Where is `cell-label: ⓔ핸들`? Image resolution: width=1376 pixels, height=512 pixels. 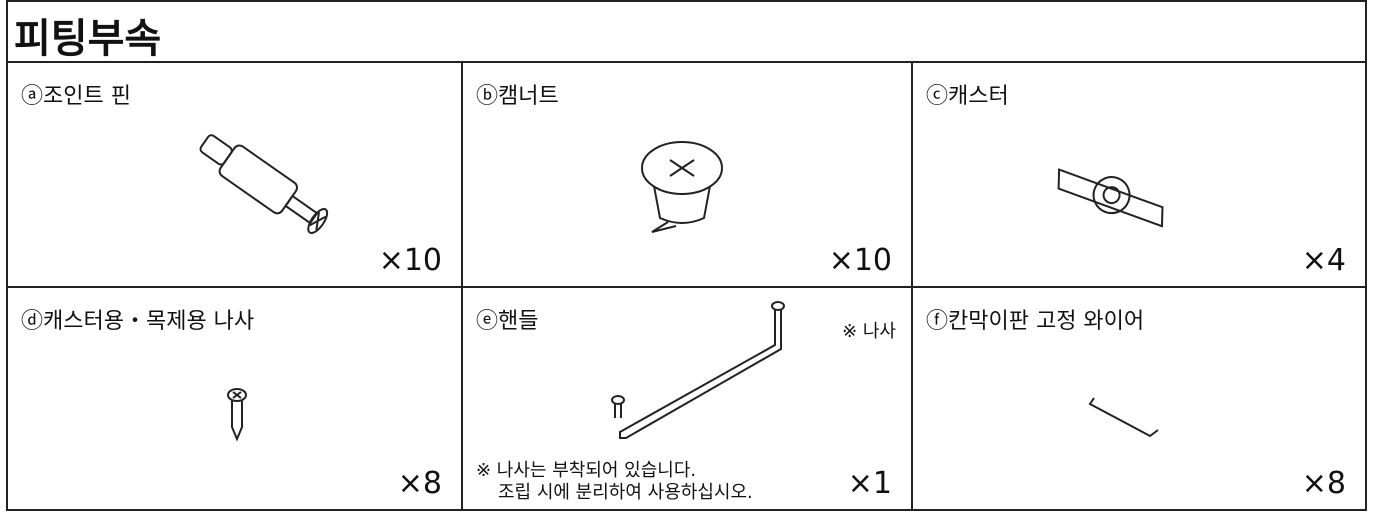 cell-label: ⓔ핸들 is located at coordinates (507, 321).